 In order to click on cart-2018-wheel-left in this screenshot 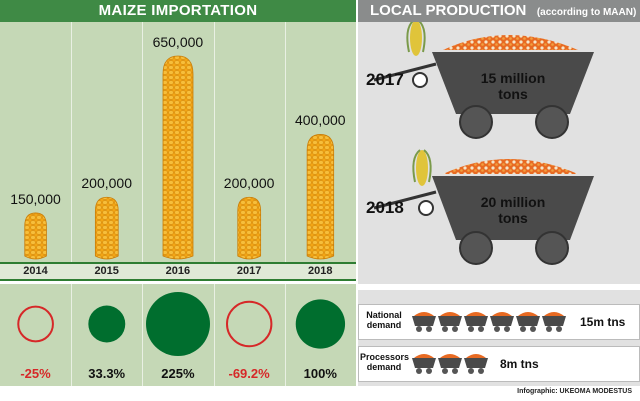, I will do `click(476, 248)`.